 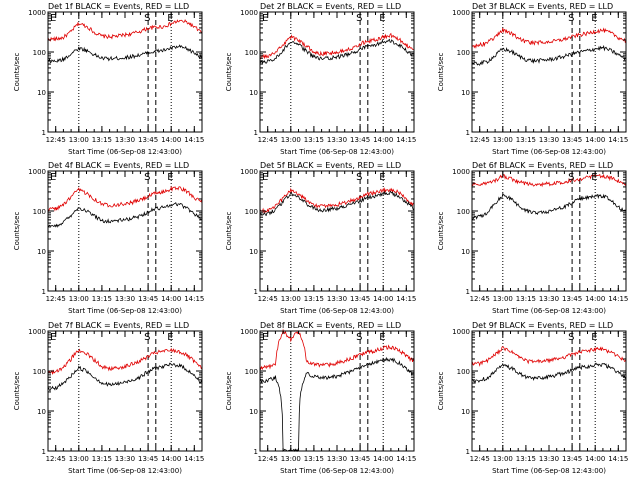 I want to click on panel-title: Det 7f BLACK = Events, RED = LLD, so click(x=118, y=325).